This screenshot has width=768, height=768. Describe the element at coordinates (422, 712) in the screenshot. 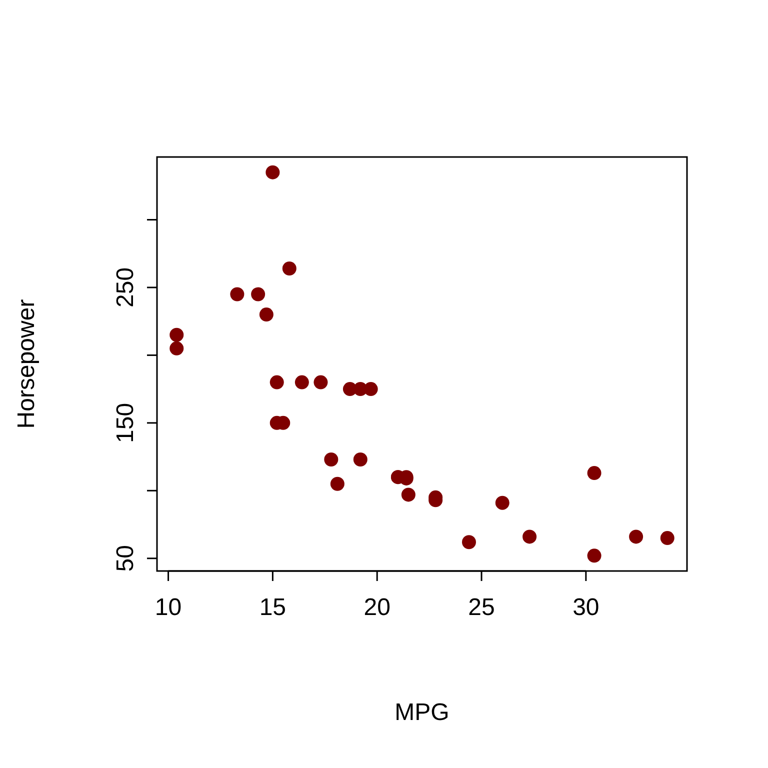

I see `x-axis-title: MPG` at that location.